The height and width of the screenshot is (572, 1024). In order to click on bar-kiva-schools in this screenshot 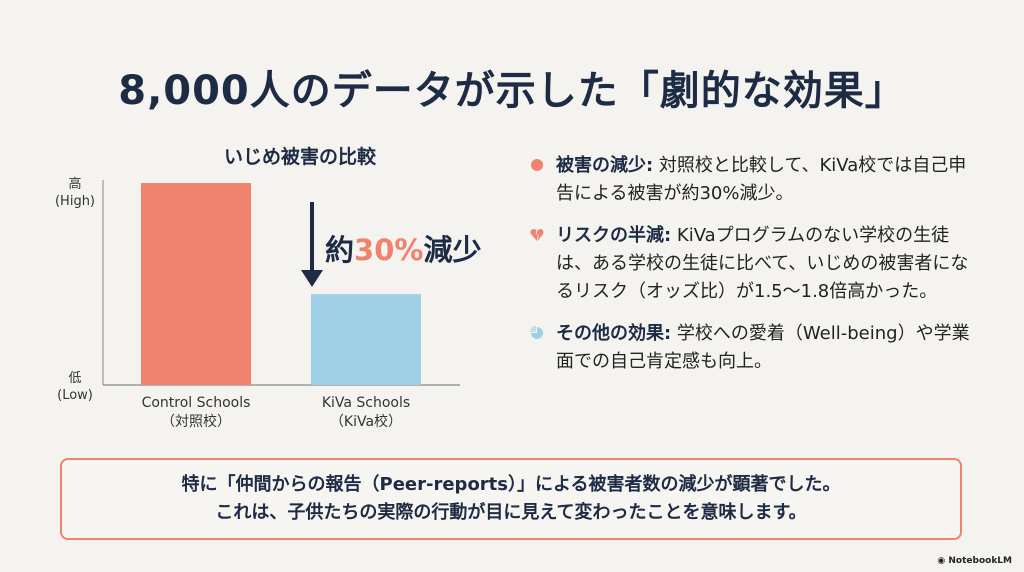, I will do `click(366, 339)`.